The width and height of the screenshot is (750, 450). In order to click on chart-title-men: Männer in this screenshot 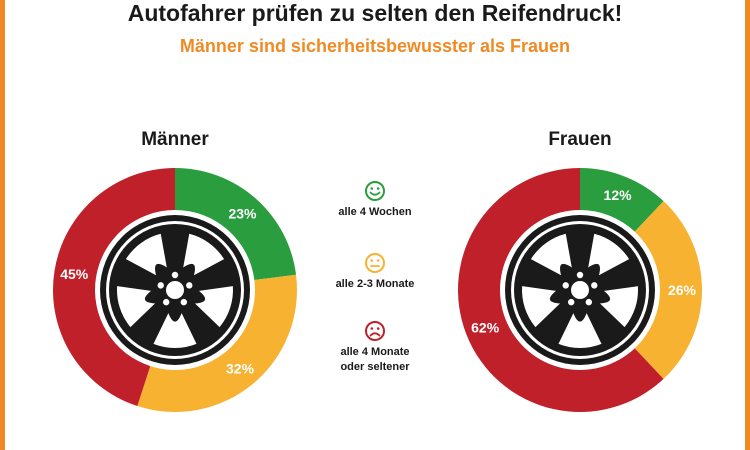, I will do `click(175, 139)`.